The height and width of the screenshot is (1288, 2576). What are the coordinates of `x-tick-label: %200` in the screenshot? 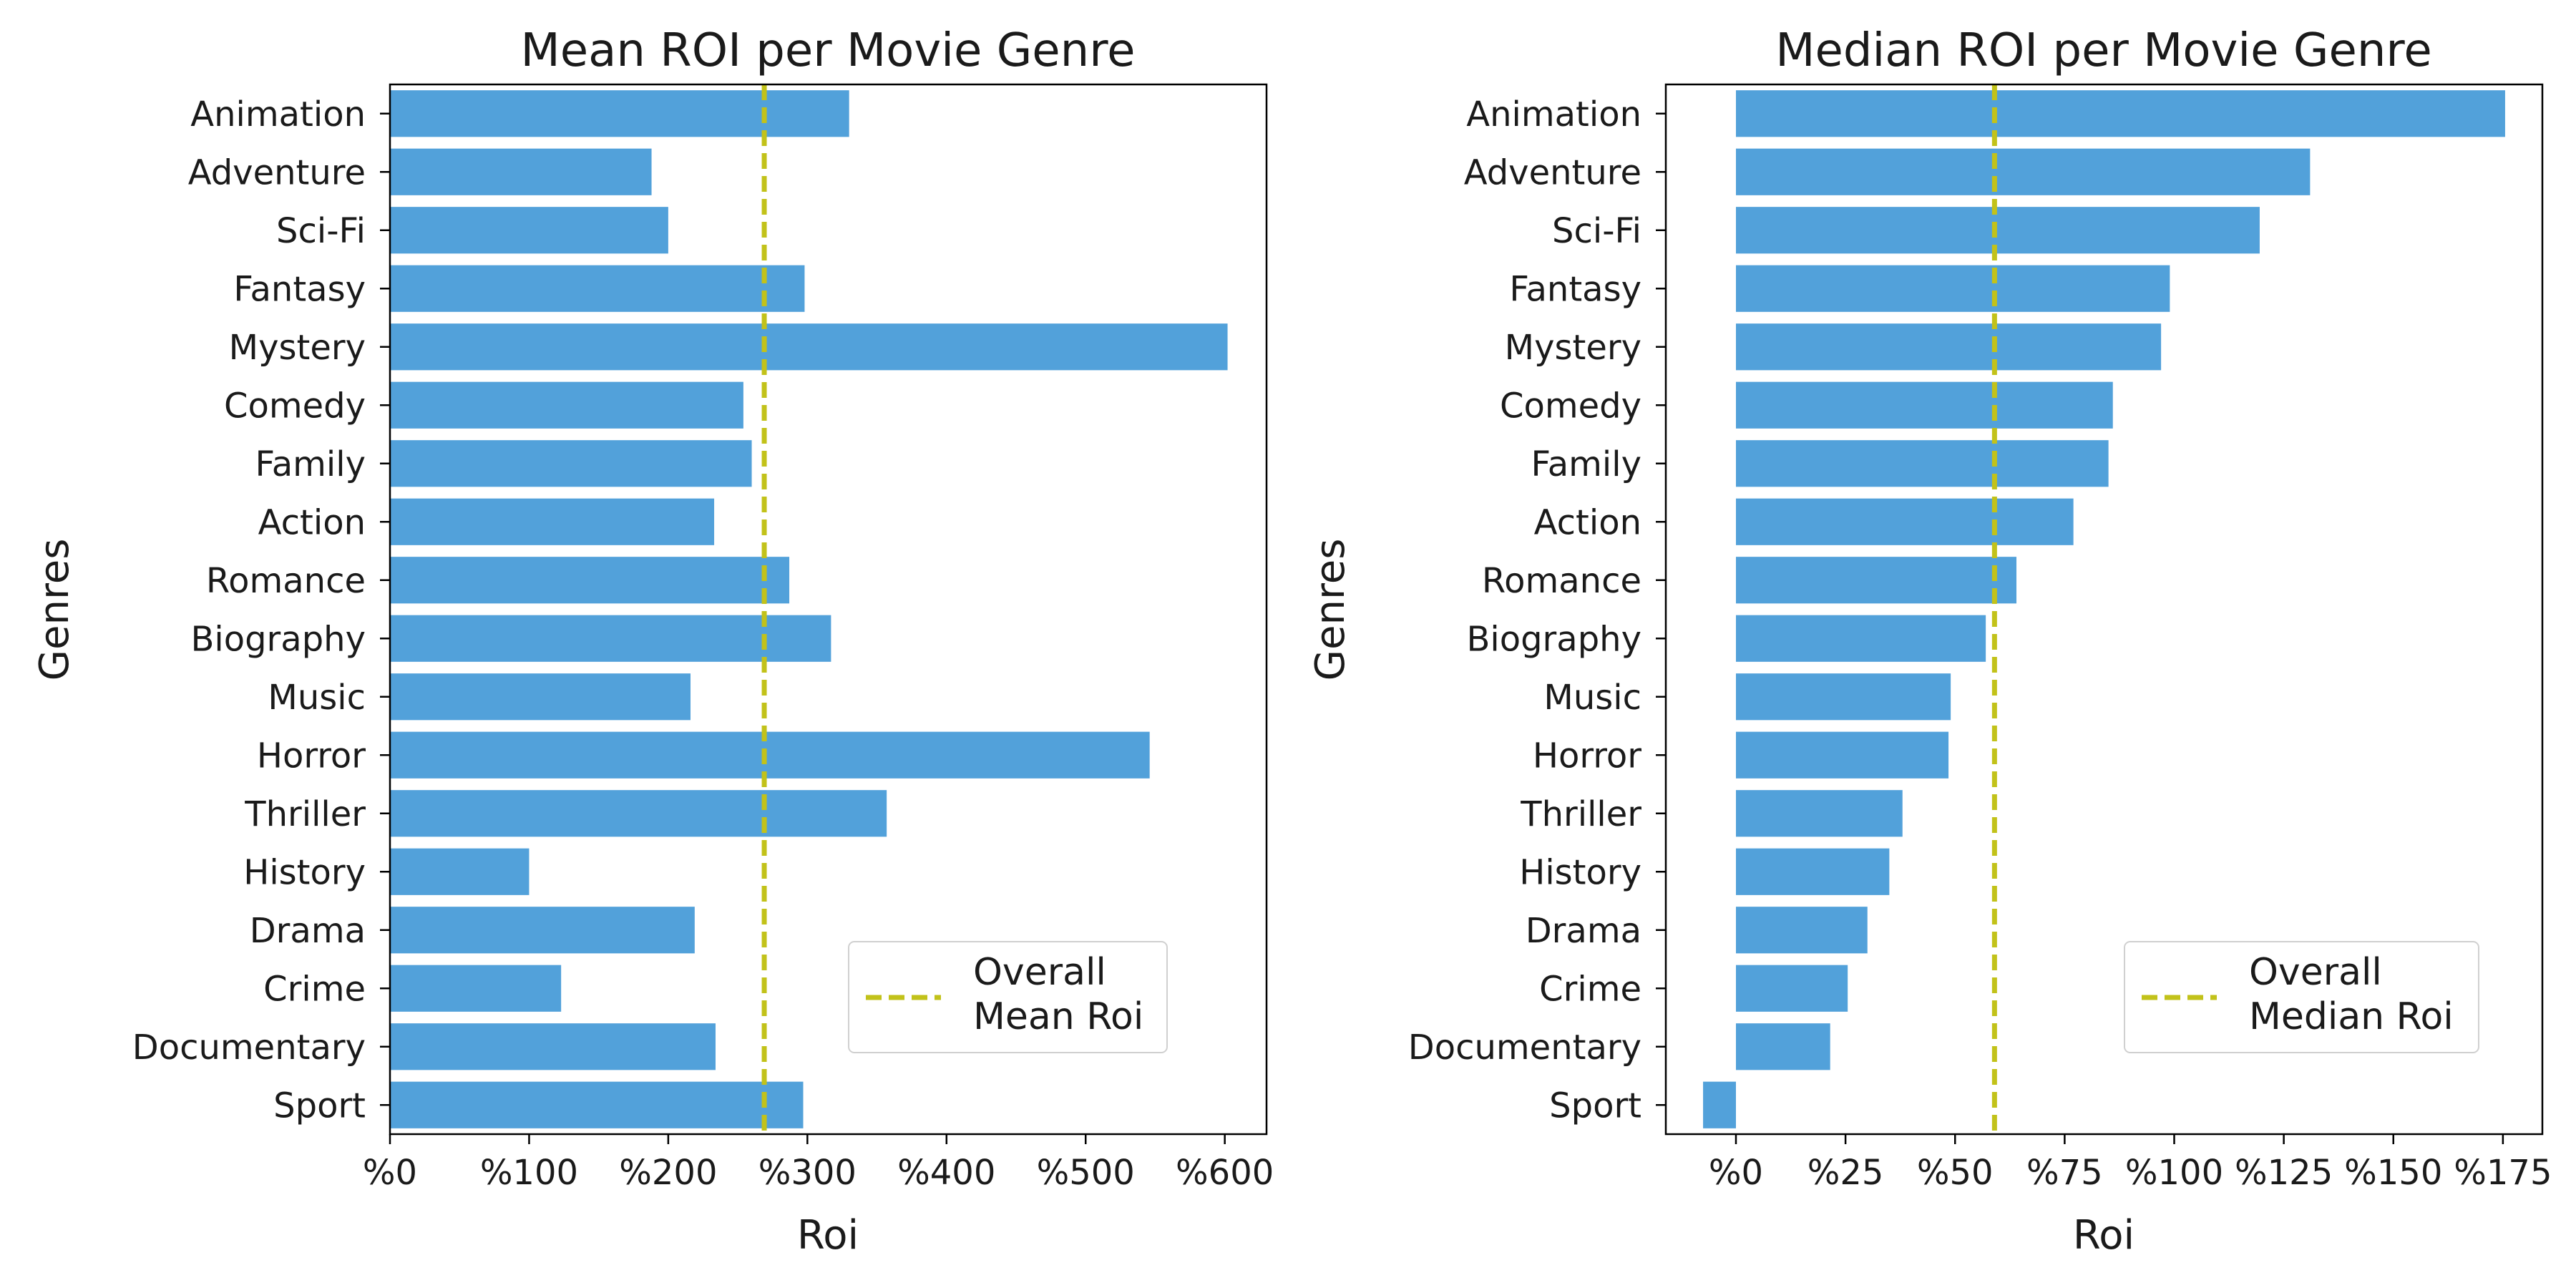 It's located at (668, 1173).